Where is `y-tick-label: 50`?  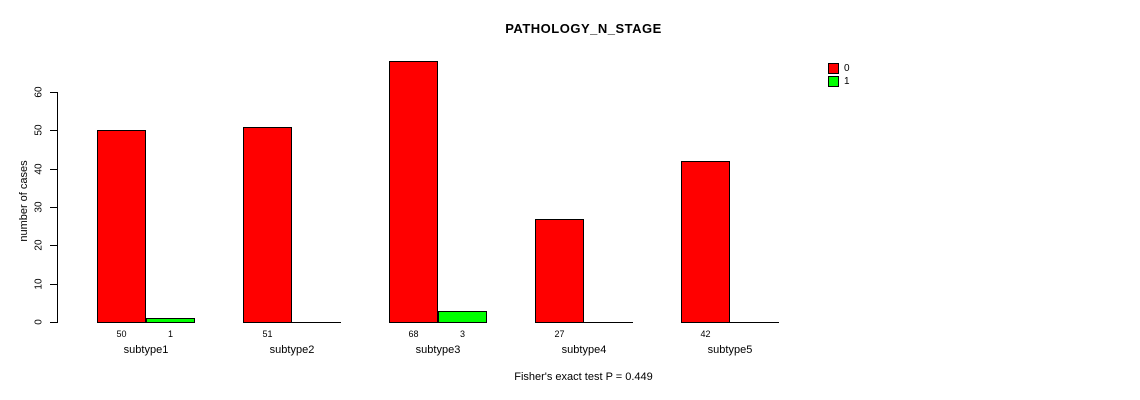 y-tick-label: 50 is located at coordinates (39, 130).